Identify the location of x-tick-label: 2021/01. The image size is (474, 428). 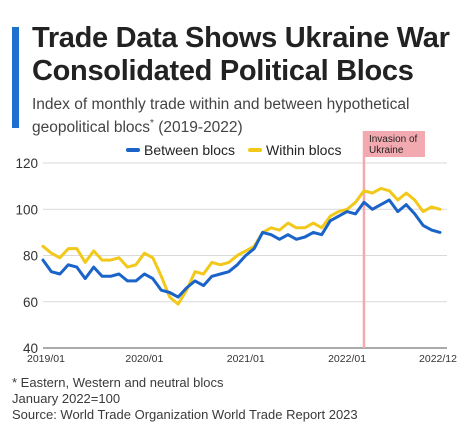
(246, 359).